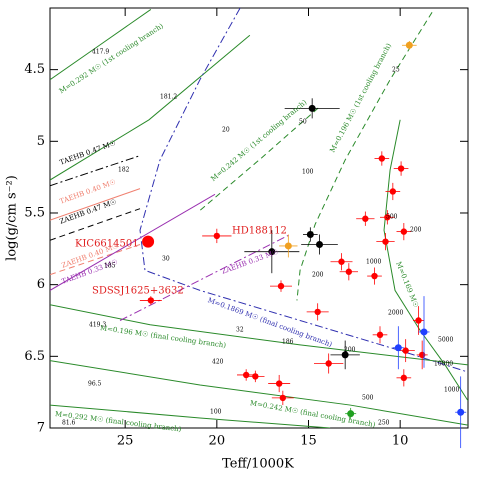 The width and height of the screenshot is (480, 480). I want to click on age-label: 20, so click(226, 130).